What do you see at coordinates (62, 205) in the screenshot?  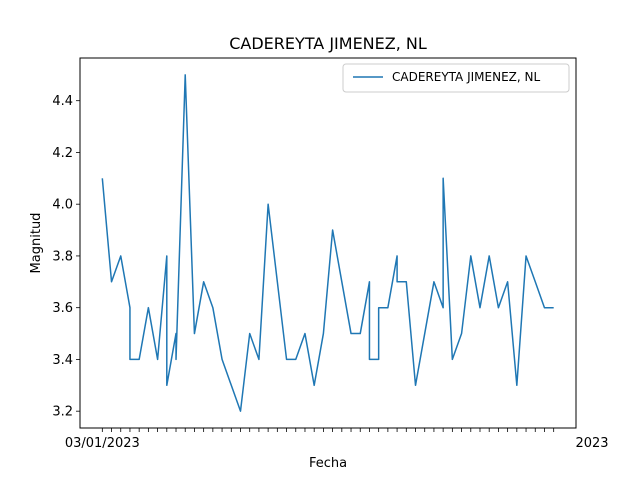 I see `y-tick-label: 4.0` at bounding box center [62, 205].